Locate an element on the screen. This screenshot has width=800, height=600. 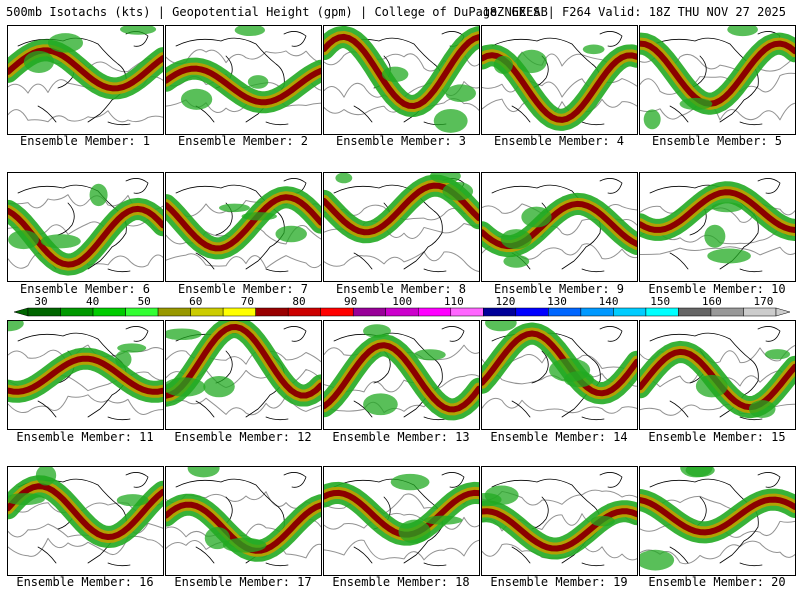
member-label: Ensemble Member: 9 is located at coordinates (559, 289).